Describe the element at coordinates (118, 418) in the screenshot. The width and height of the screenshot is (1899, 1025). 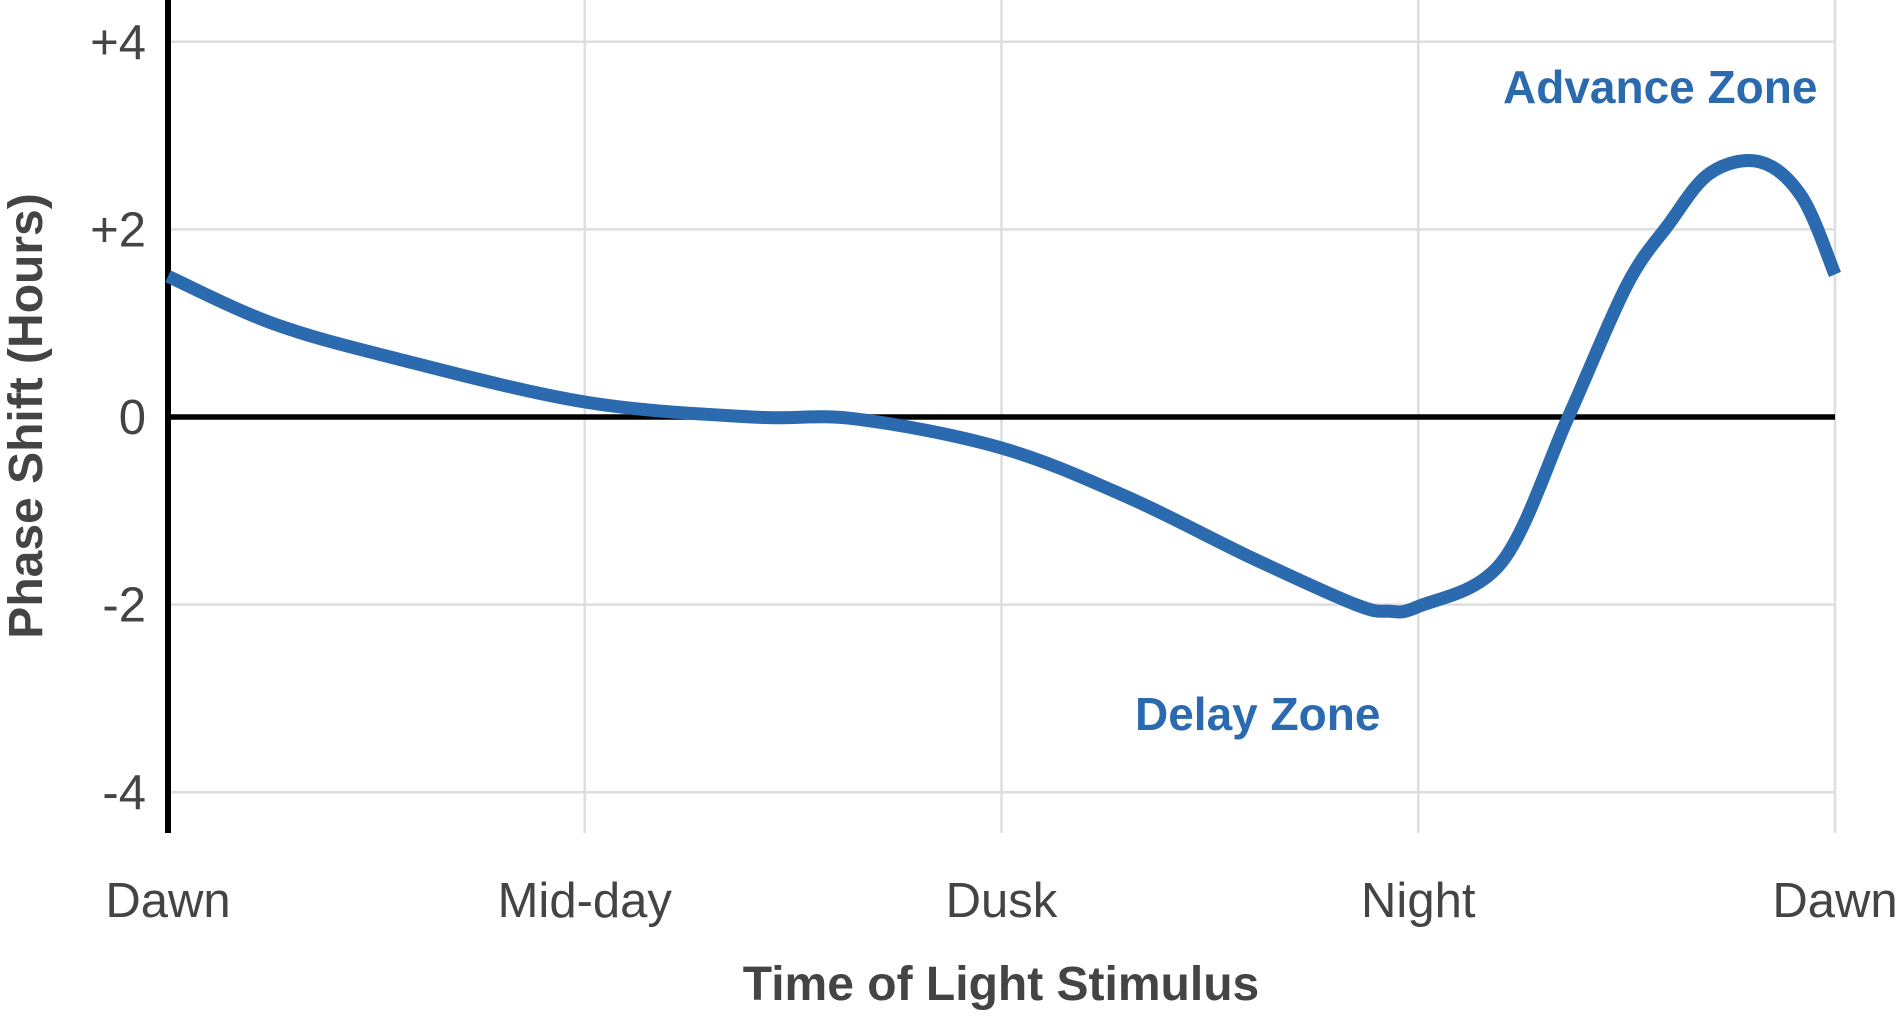
I see `y-axis-tick-labels: +4 +2 0 -2 -4` at that location.